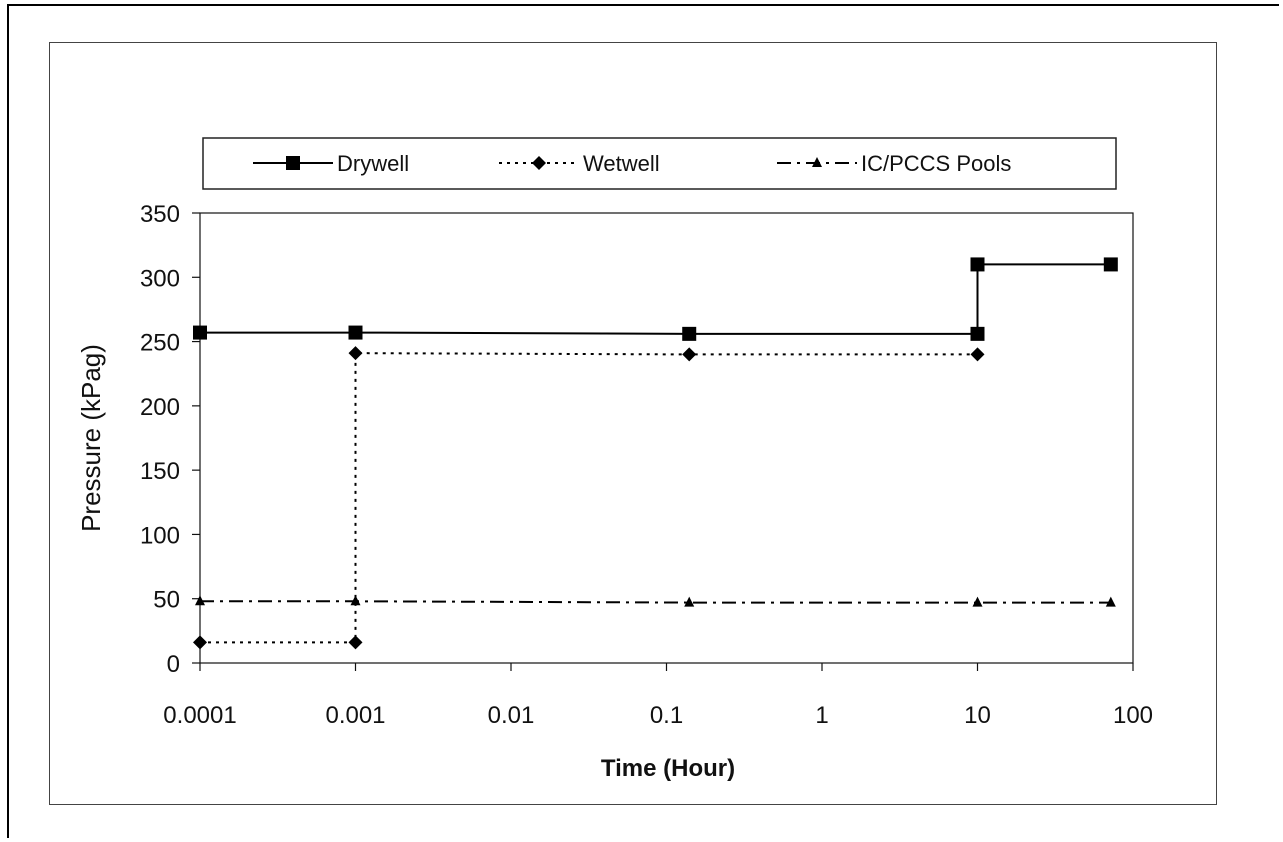 This screenshot has width=1283, height=842. What do you see at coordinates (655, 299) in the screenshot?
I see `drywell-line` at bounding box center [655, 299].